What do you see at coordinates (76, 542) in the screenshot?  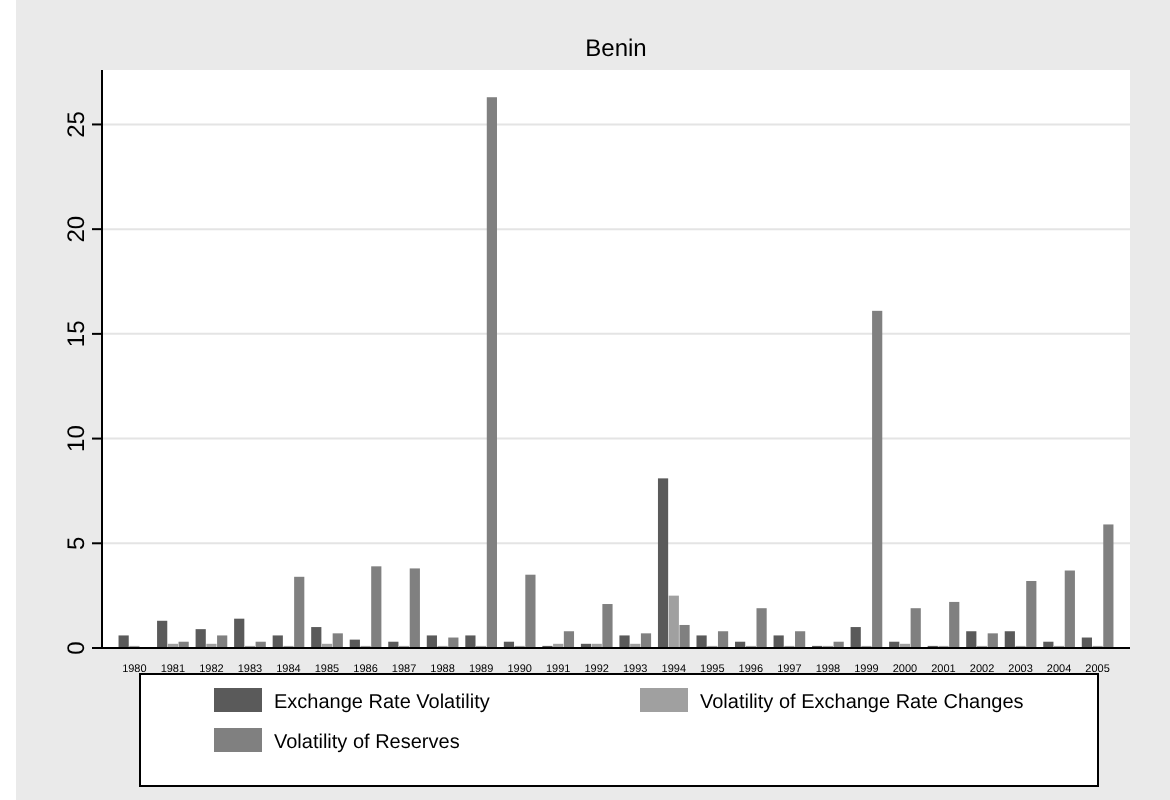 I see `y-tick-label: 5` at bounding box center [76, 542].